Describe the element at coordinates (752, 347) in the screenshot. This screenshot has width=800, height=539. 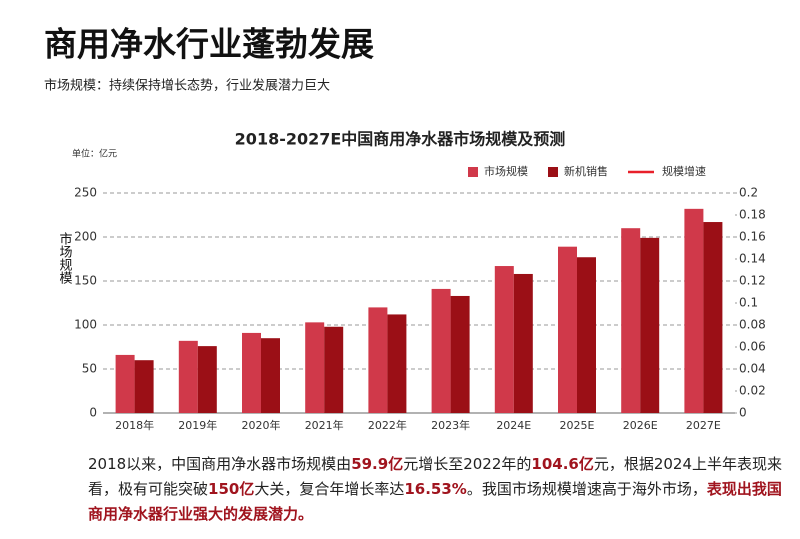
I see `y2-tick-label: 0.06` at that location.